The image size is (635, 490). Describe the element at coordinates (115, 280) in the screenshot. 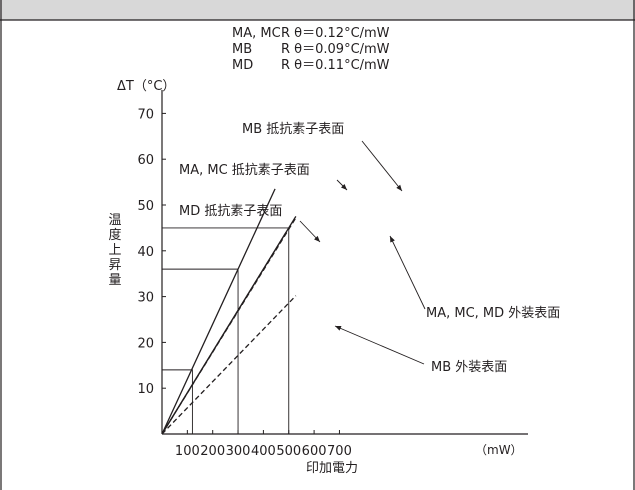

I see `y-axis-title-char: 量` at that location.